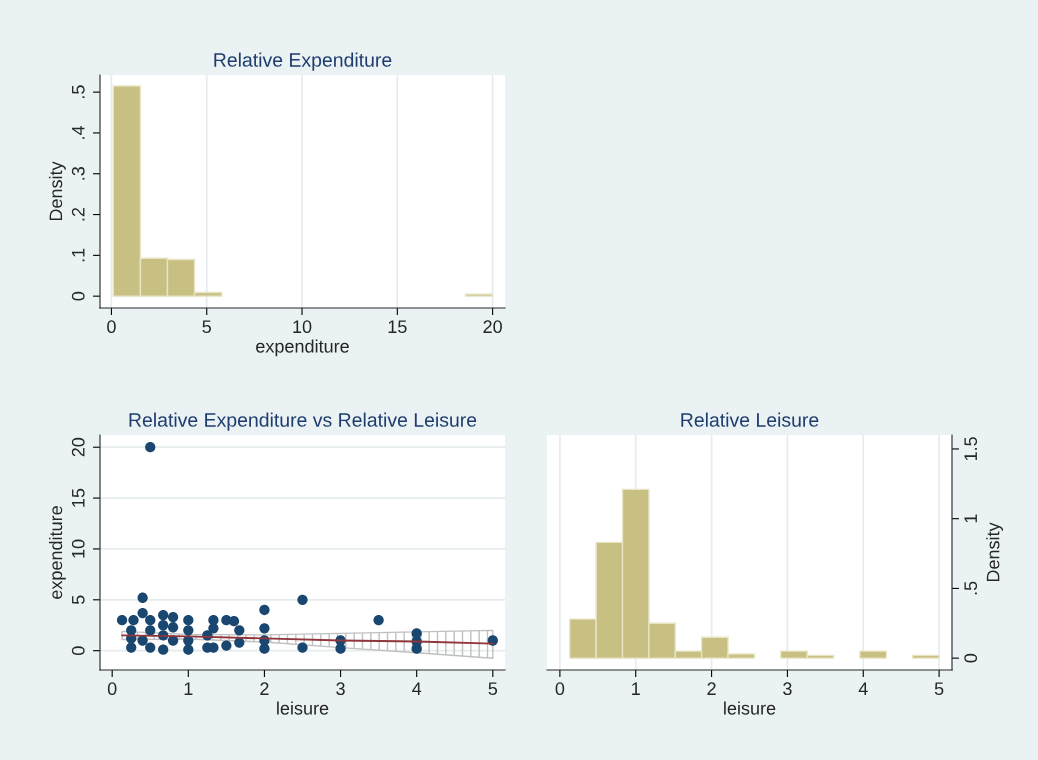 The image size is (1038, 760). What do you see at coordinates (78, 92) in the screenshot?
I see `y-tick-label: .5` at bounding box center [78, 92].